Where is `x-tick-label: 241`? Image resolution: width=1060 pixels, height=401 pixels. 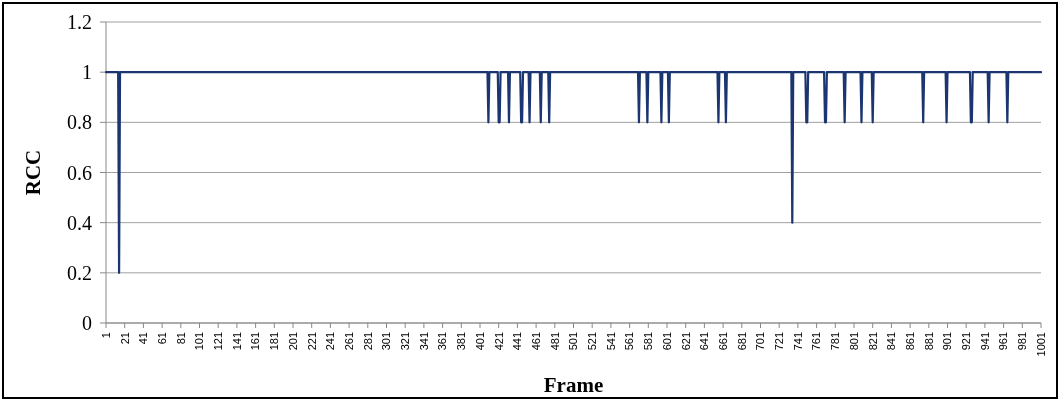 x-tick-label: 241 is located at coordinates (330, 341).